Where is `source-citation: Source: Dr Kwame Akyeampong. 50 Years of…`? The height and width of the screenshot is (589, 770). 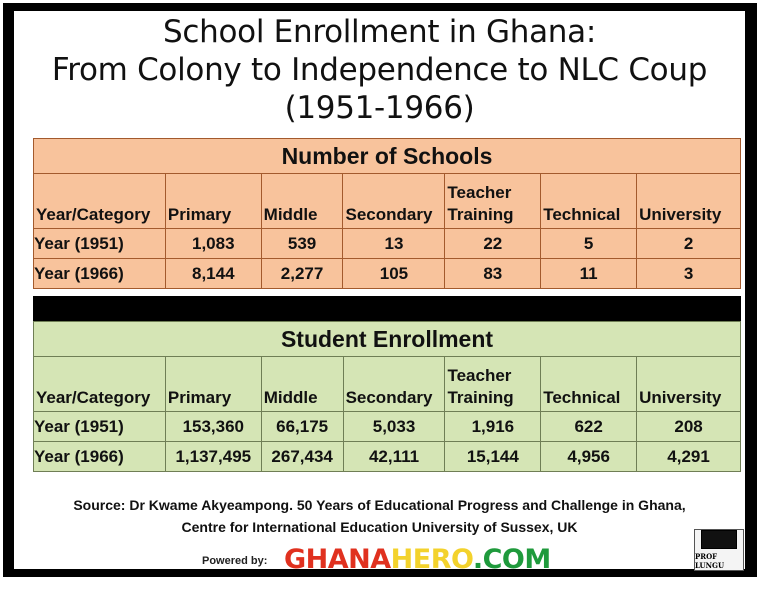 source-citation: Source: Dr Kwame Akyeampong. 50 Years of… is located at coordinates (379, 516).